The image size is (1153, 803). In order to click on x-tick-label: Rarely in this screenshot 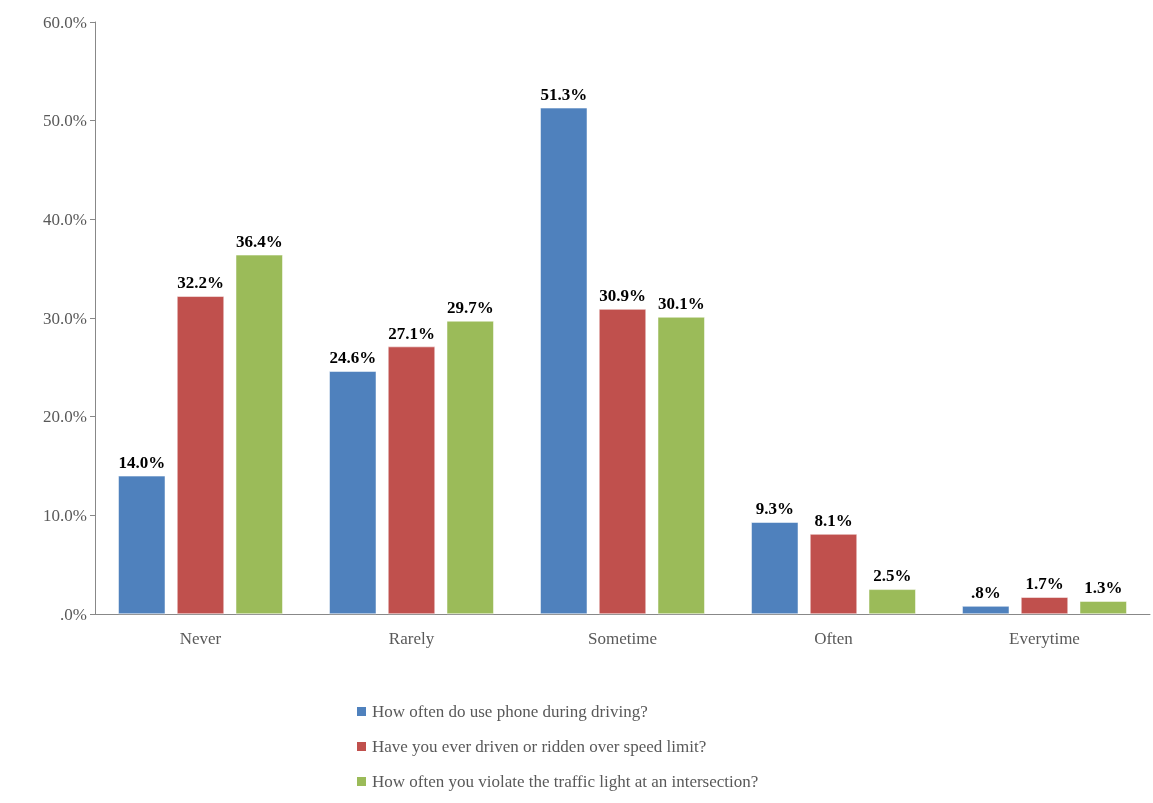, I will do `click(411, 638)`.